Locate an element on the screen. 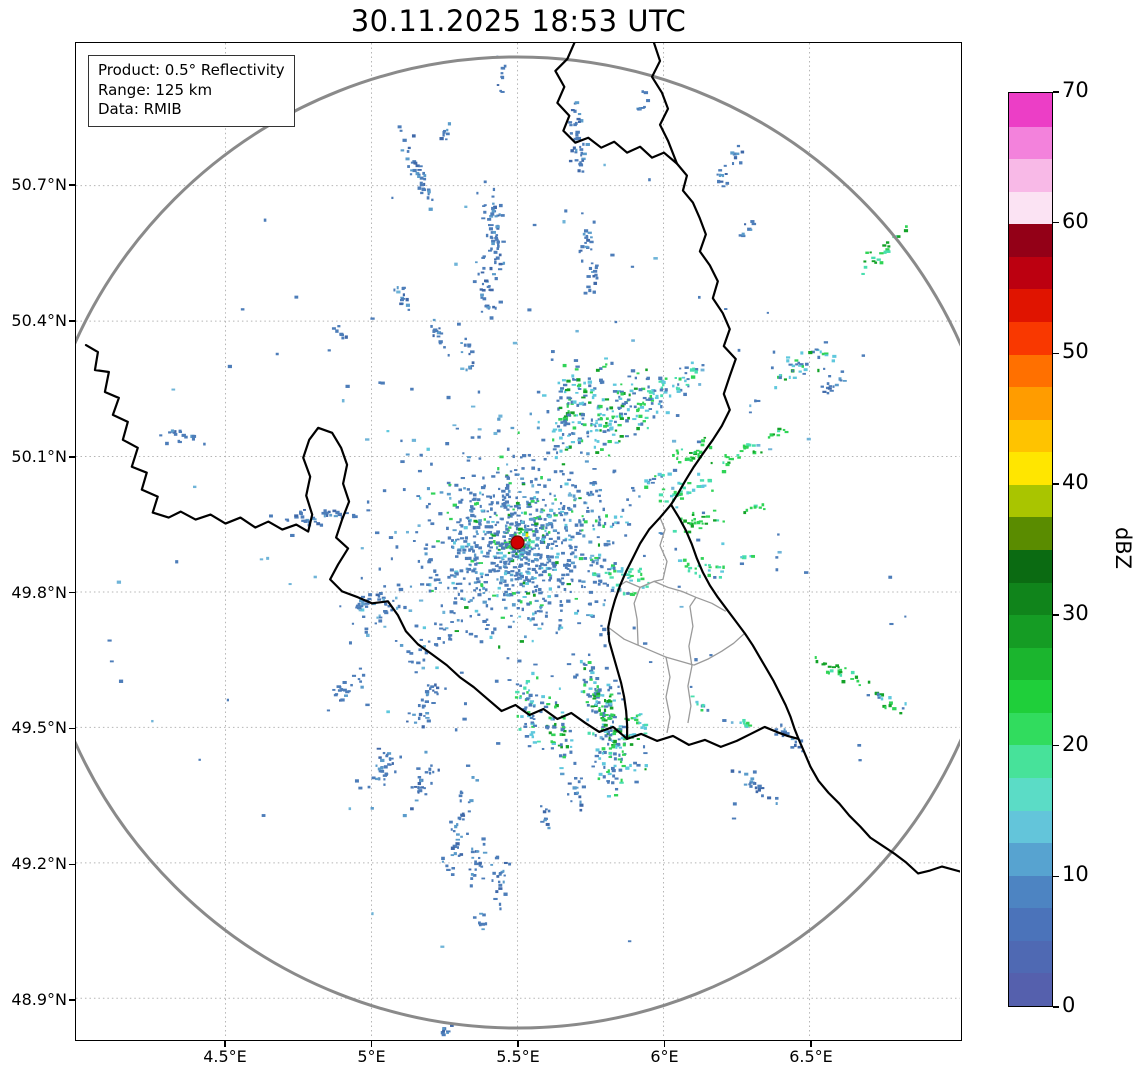 The width and height of the screenshot is (1148, 1081). colorbar is located at coordinates (1030, 549).